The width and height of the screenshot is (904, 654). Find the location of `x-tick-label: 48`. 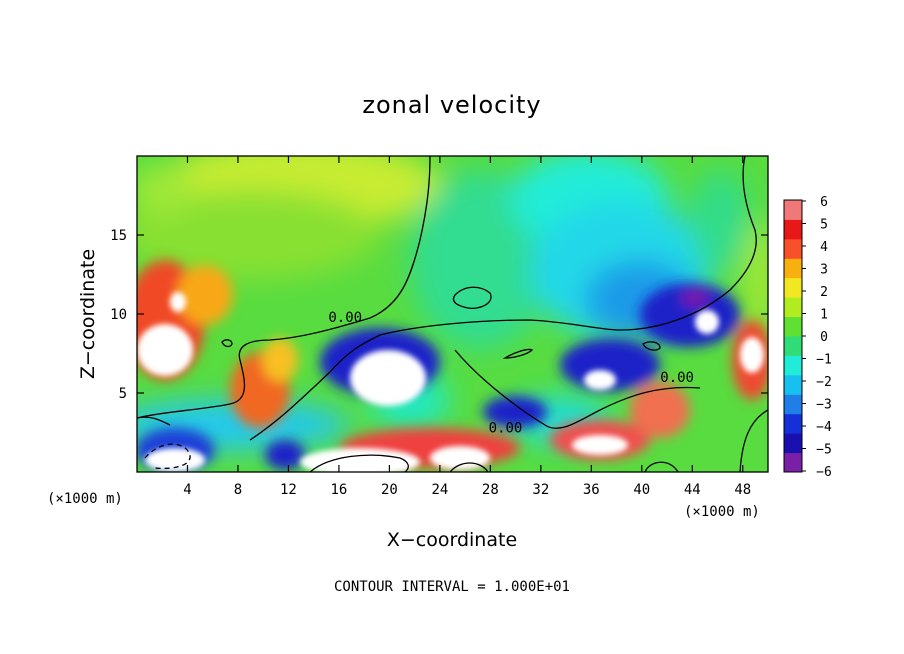

x-tick-label: 48 is located at coordinates (742, 490).